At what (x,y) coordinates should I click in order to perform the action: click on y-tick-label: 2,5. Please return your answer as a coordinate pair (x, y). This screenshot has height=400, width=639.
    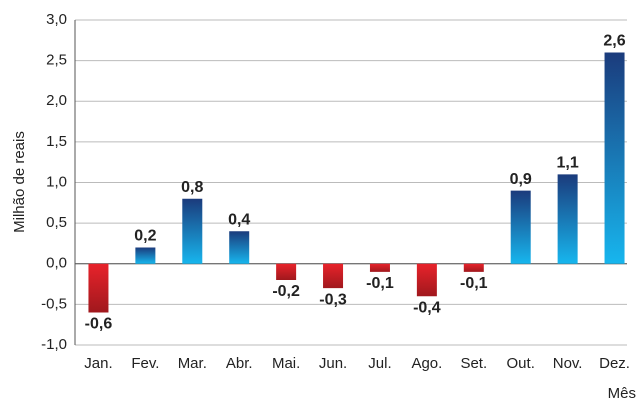
    Looking at the image, I should click on (56, 60).